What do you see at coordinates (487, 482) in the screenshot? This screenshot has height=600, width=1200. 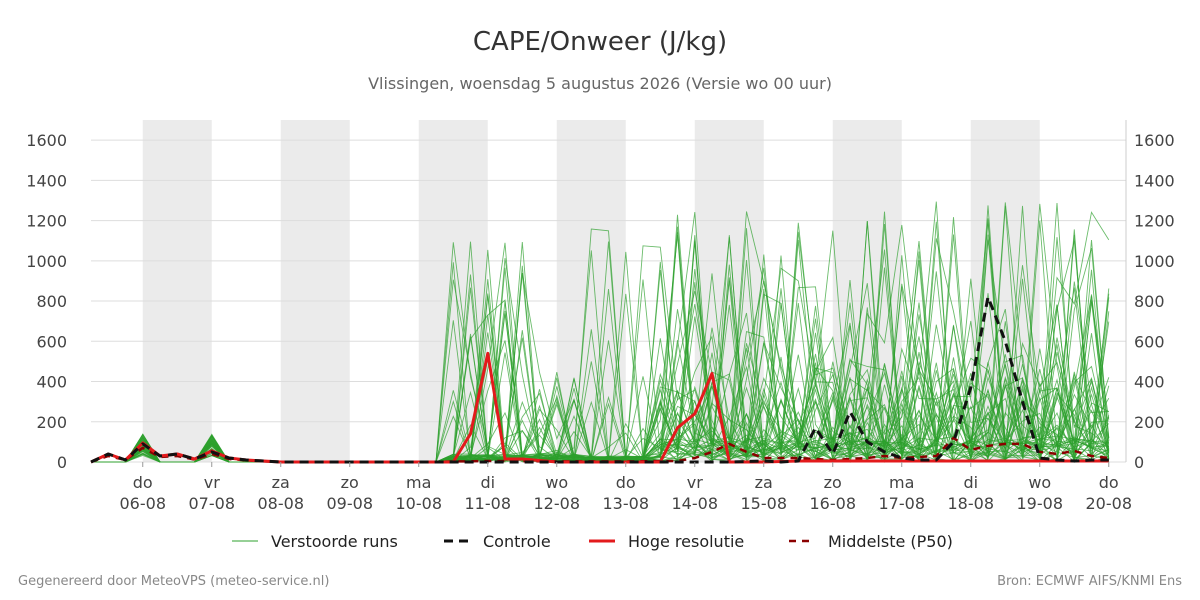 I see `x-tick-day-5: di` at bounding box center [487, 482].